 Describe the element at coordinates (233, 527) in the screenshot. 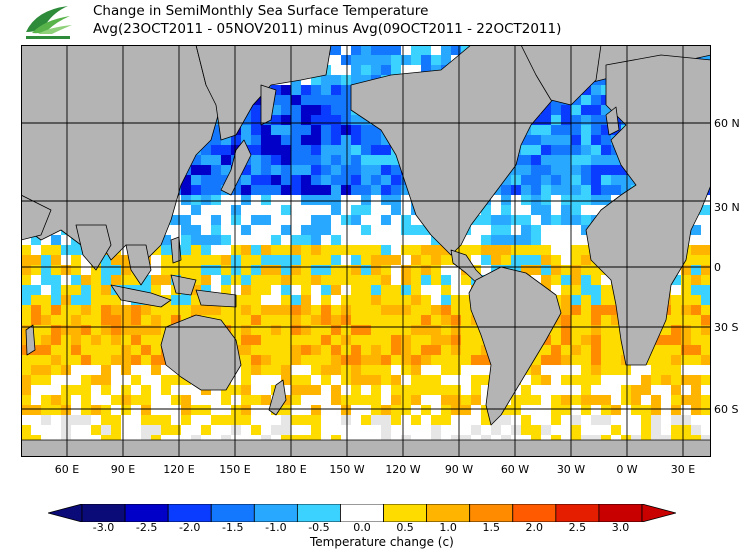

I see `colorbar-tick-label: -1.5` at that location.